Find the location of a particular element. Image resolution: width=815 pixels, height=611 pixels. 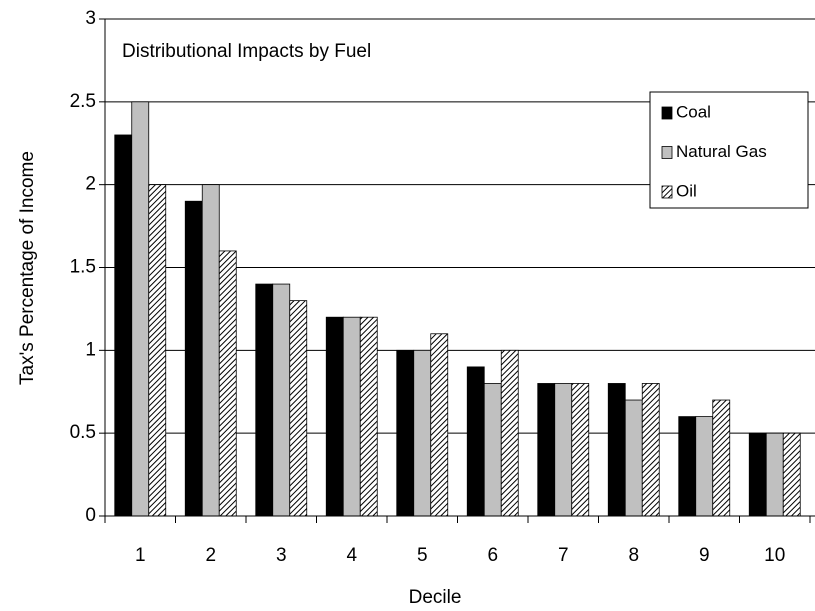

x-tick-label: 6 is located at coordinates (492, 555).